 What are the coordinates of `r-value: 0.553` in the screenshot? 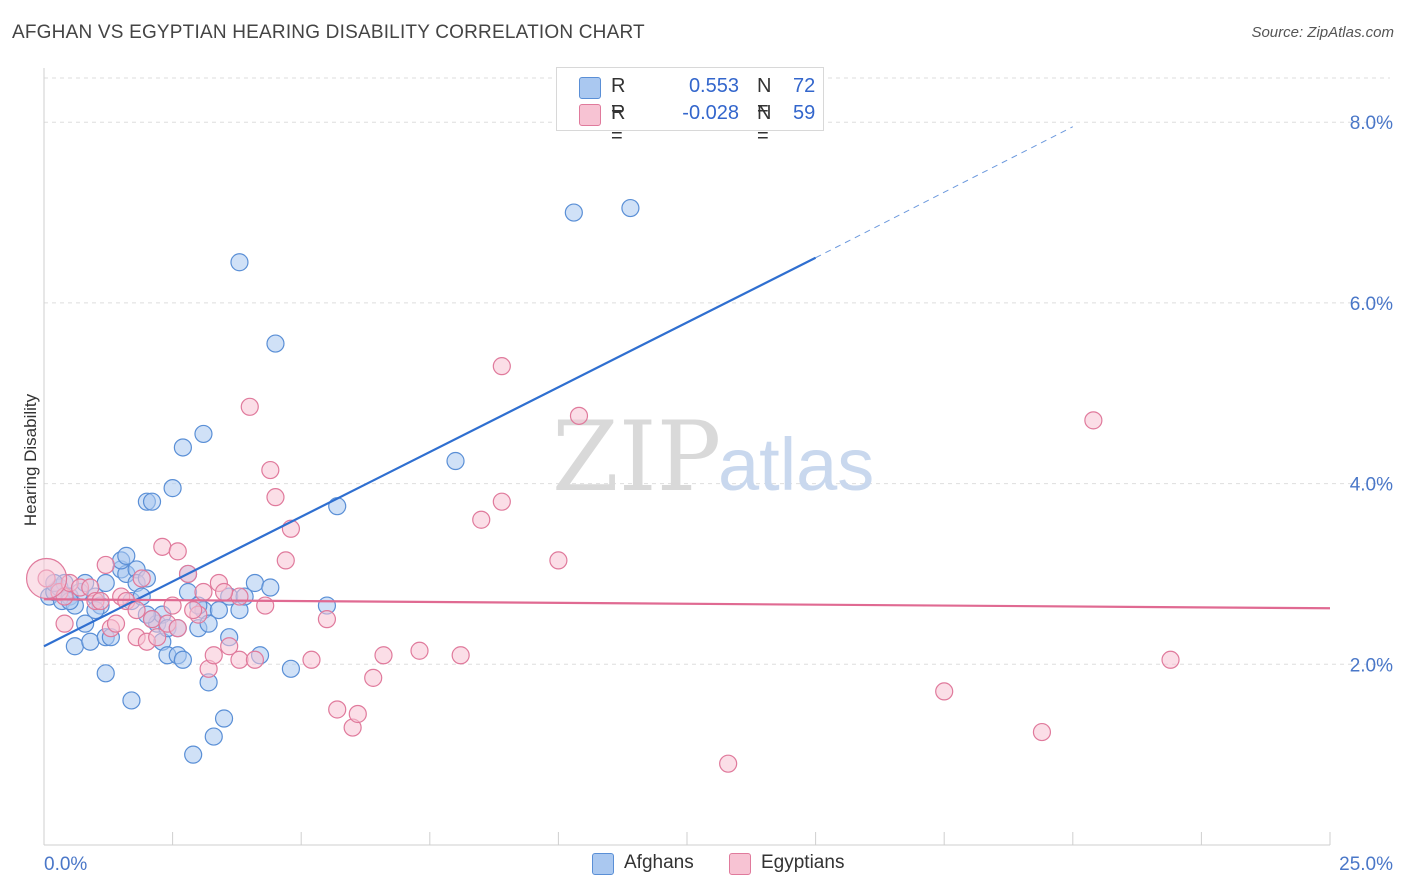 It's located at (713, 86).